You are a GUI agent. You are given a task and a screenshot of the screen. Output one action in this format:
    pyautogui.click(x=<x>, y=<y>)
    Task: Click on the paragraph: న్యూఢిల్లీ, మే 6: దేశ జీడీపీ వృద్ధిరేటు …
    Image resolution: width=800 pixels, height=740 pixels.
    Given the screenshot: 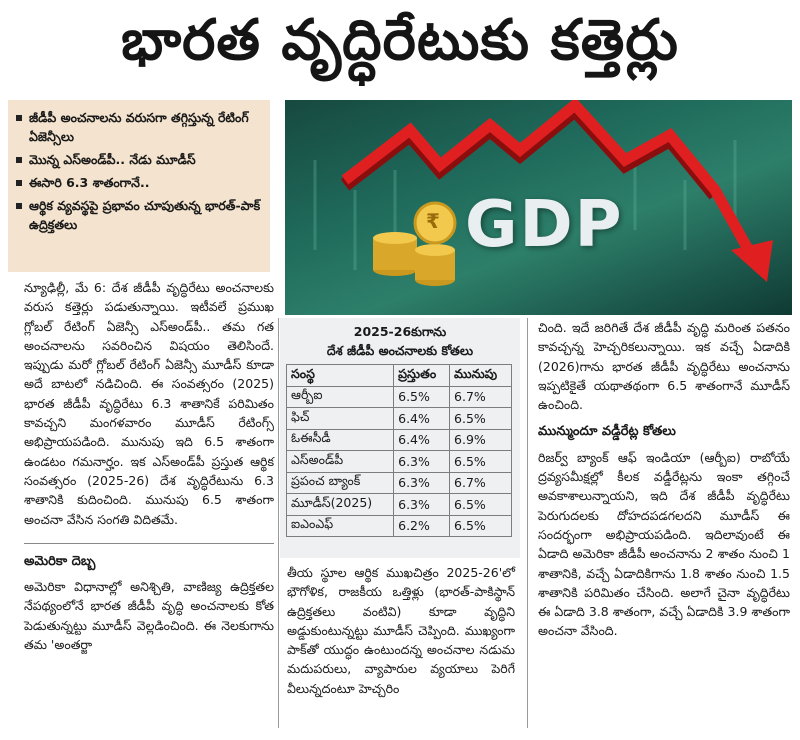 What is the action you would take?
    pyautogui.click(x=149, y=403)
    